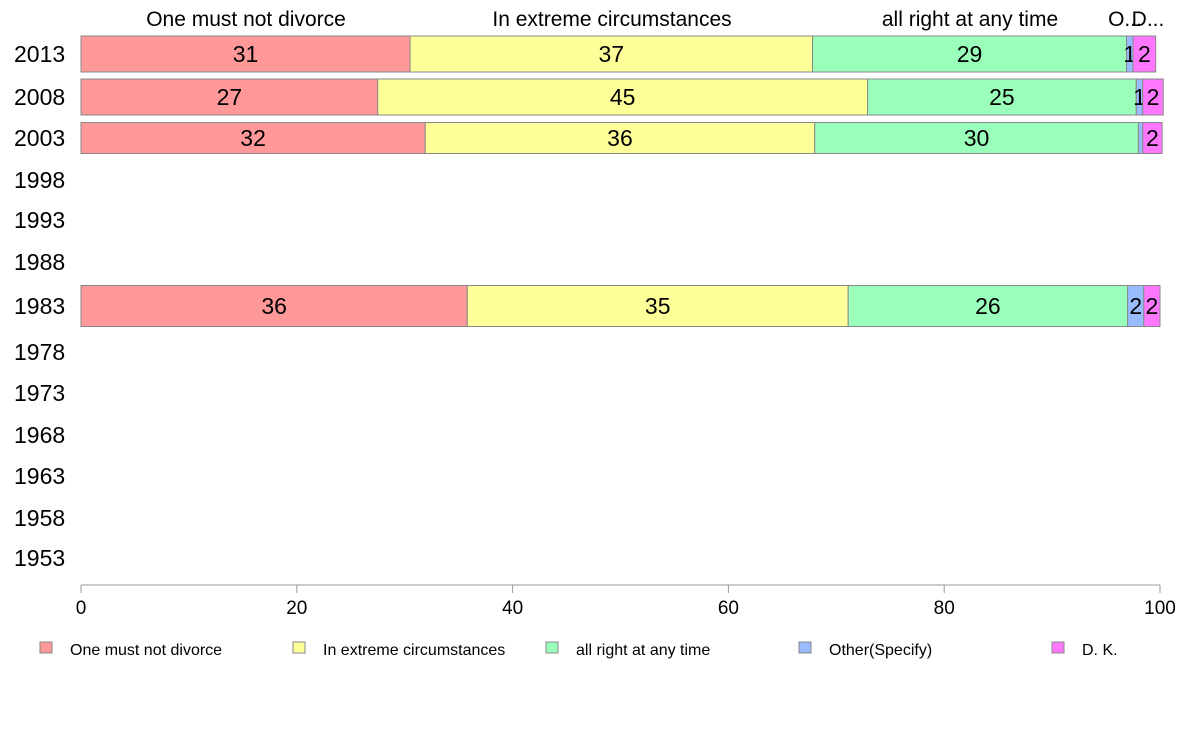 This screenshot has height=736, width=1188. What do you see at coordinates (39, 518) in the screenshot?
I see `year-label: 1958` at bounding box center [39, 518].